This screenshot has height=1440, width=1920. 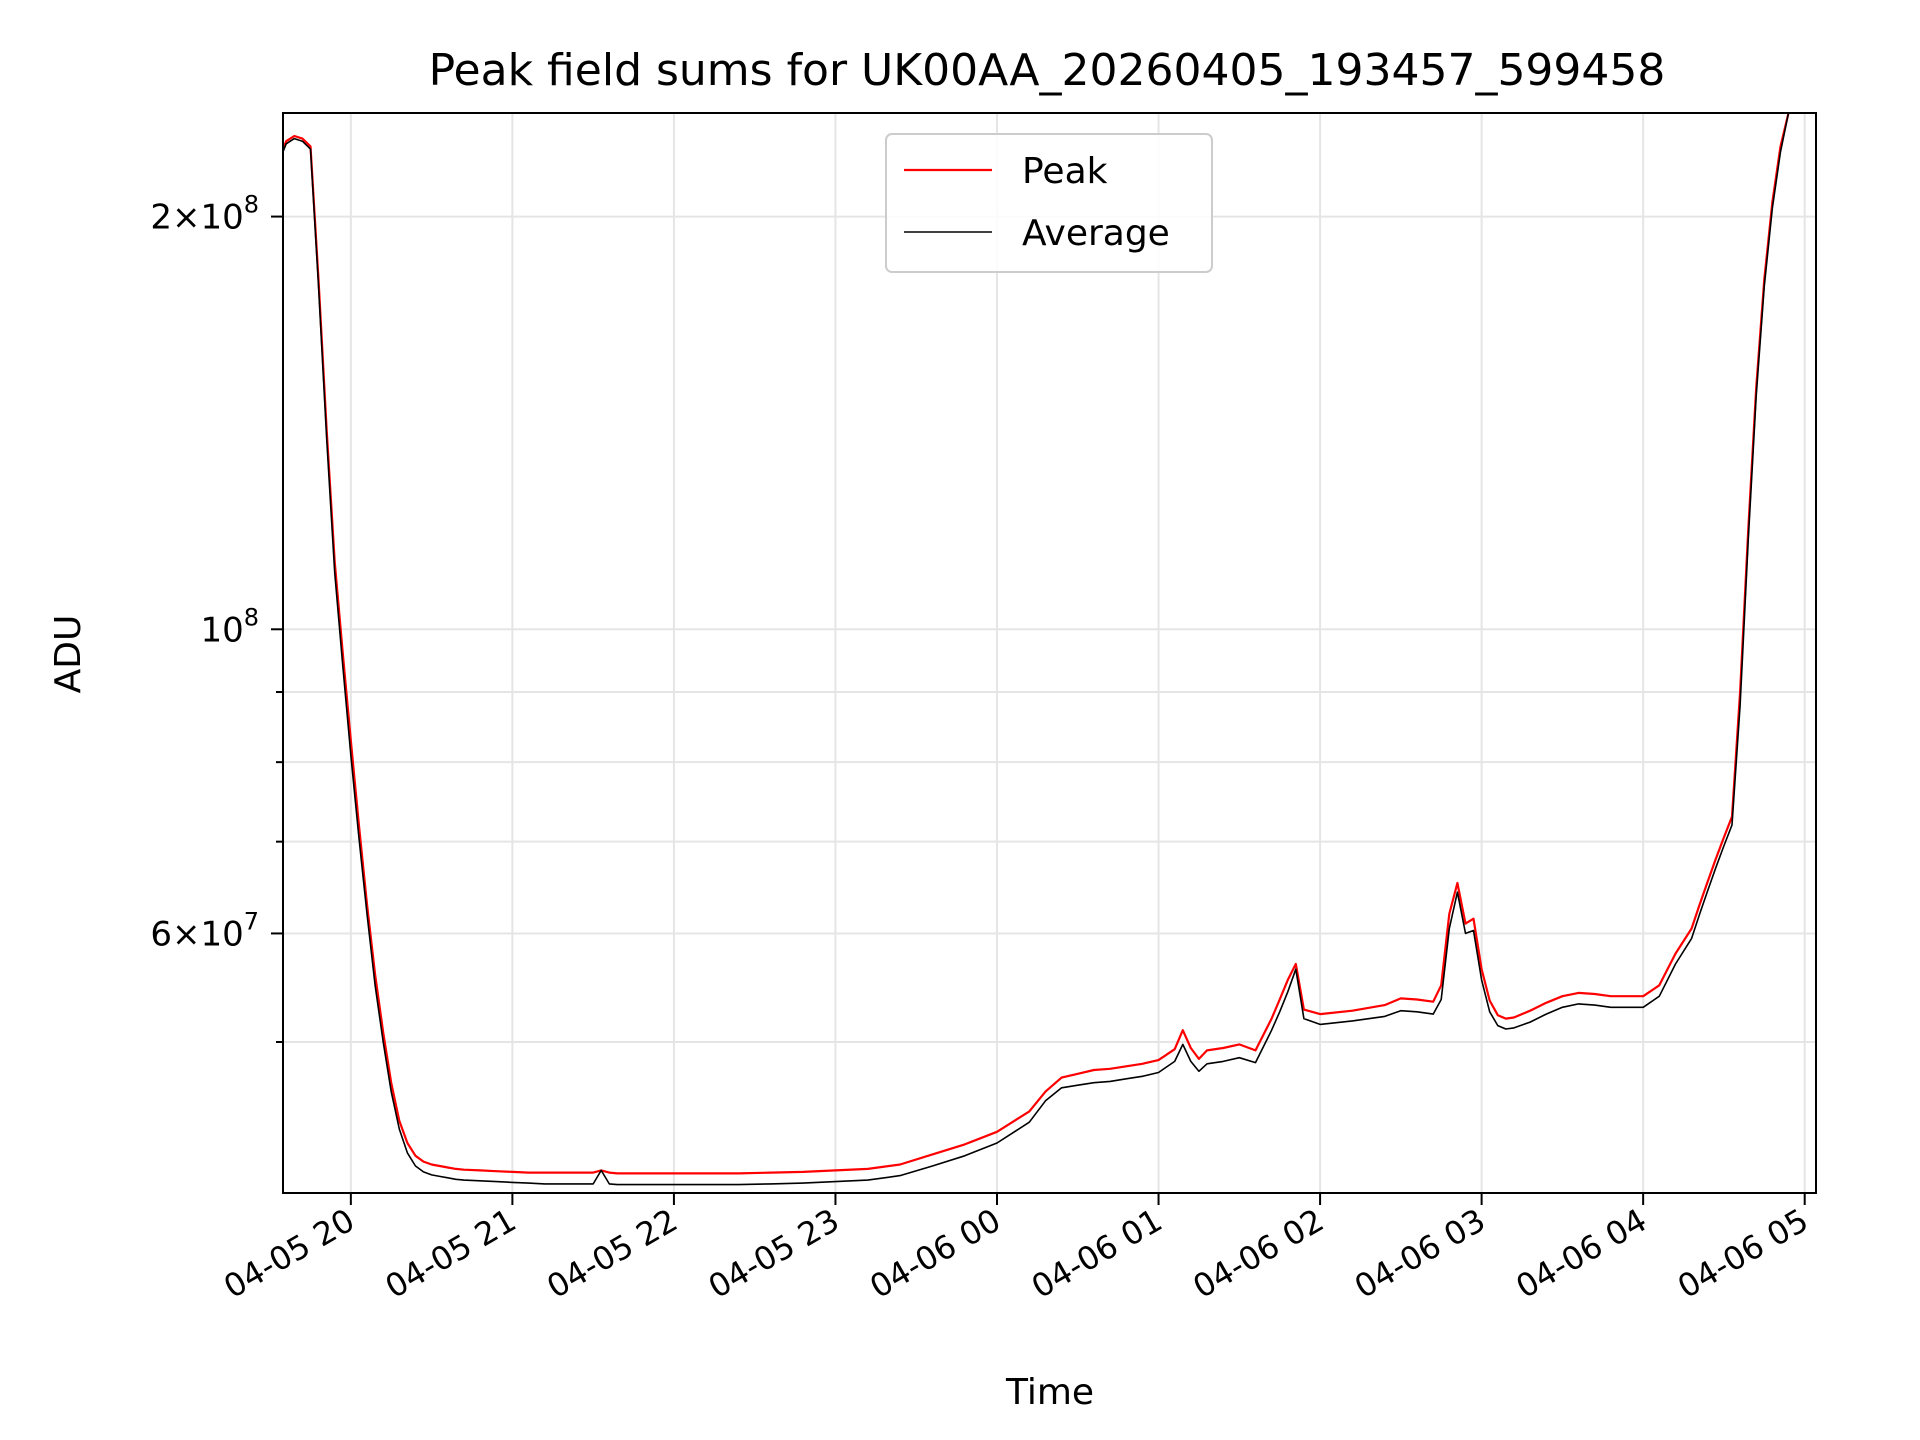 I want to click on y-tick-label: 2×10⁸, so click(x=204, y=214).